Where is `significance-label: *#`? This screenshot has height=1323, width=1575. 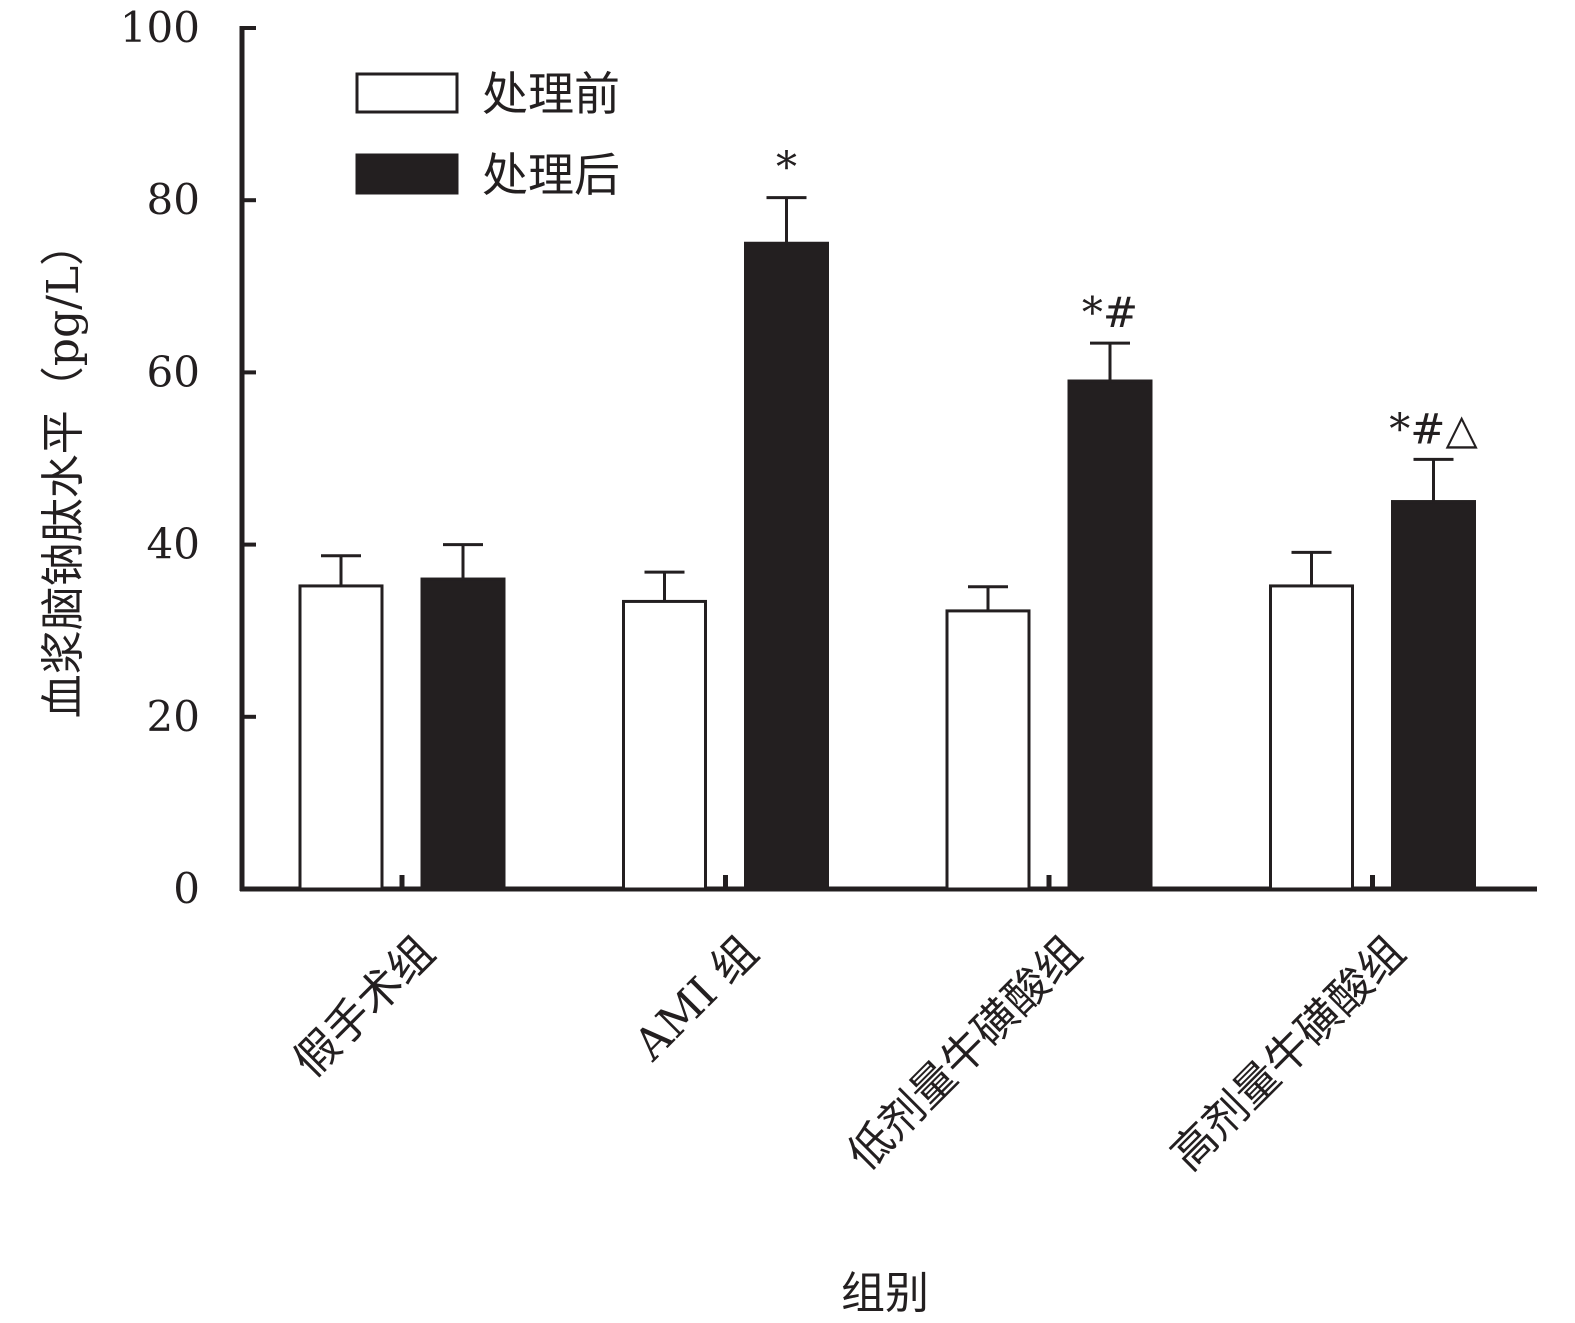
significance-label: *# is located at coordinates (1110, 312).